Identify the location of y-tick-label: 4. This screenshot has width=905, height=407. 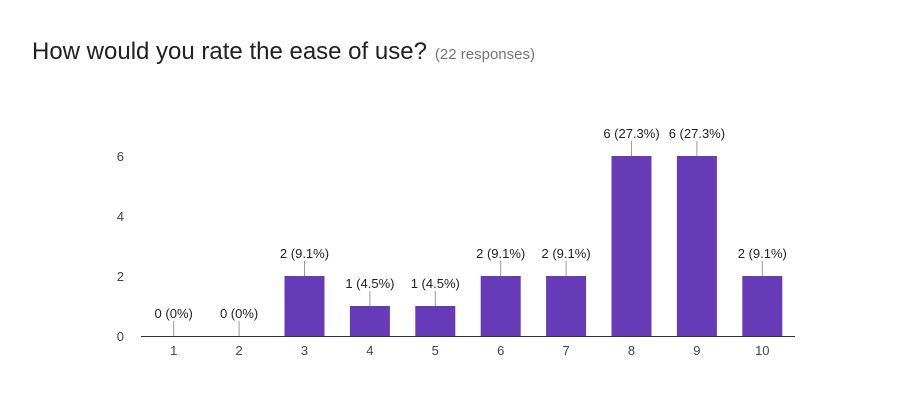
(120, 216).